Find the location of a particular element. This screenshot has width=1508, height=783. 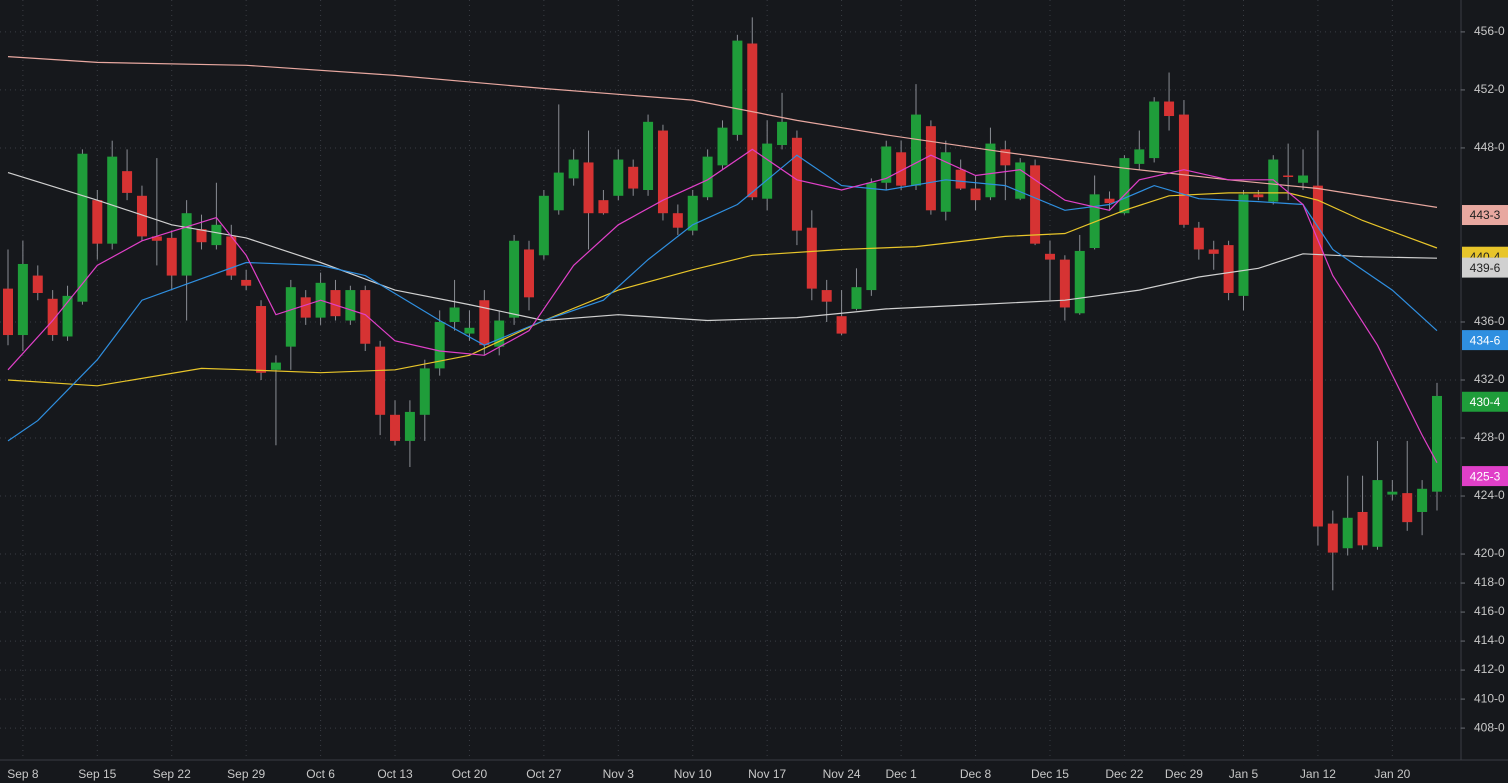

y-tick-label: 408-0 is located at coordinates (1489, 727).